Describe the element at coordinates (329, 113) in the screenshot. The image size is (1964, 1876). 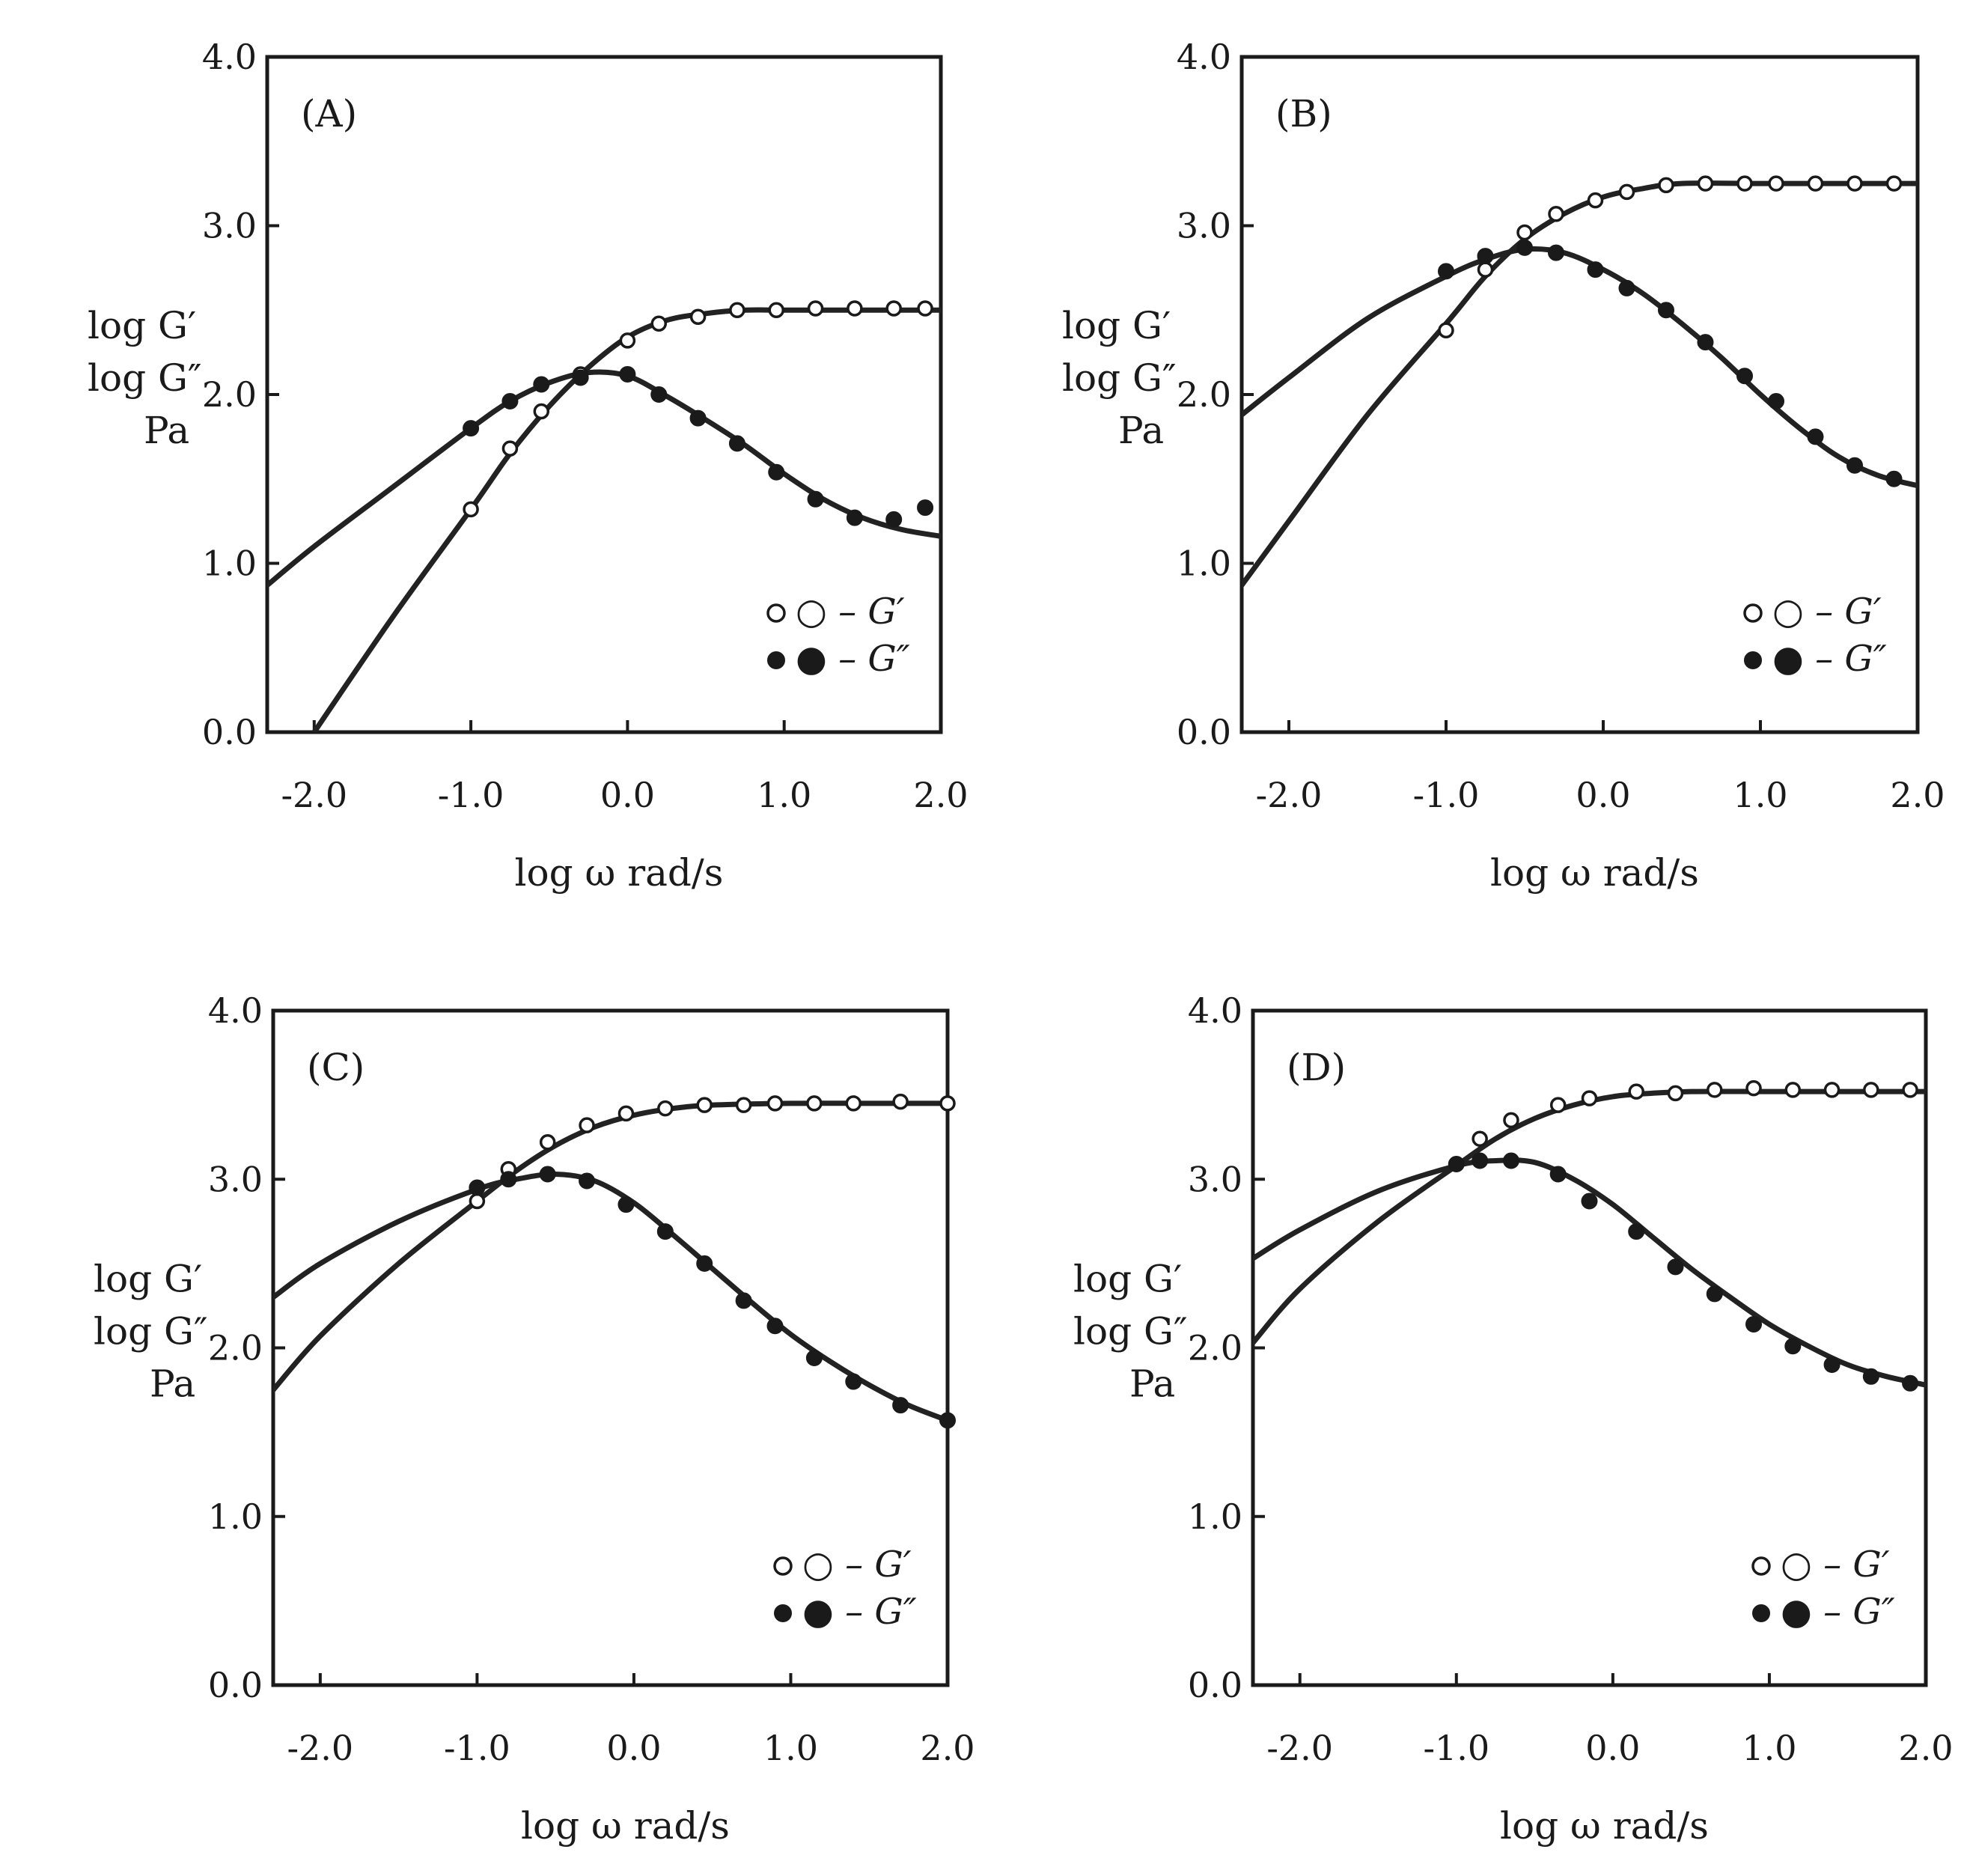
I see `panel-label: (A)` at that location.